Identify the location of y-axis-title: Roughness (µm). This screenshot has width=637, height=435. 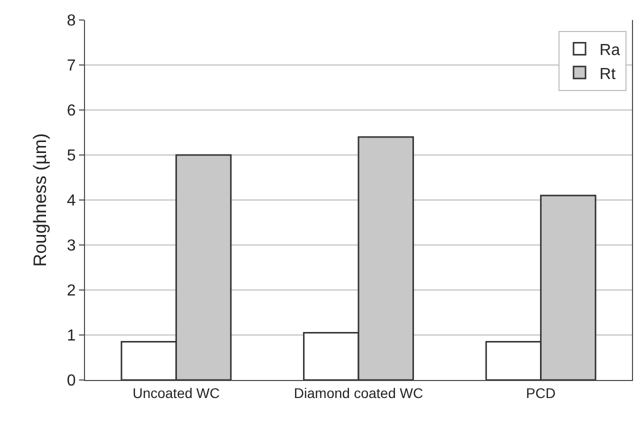
(40, 200).